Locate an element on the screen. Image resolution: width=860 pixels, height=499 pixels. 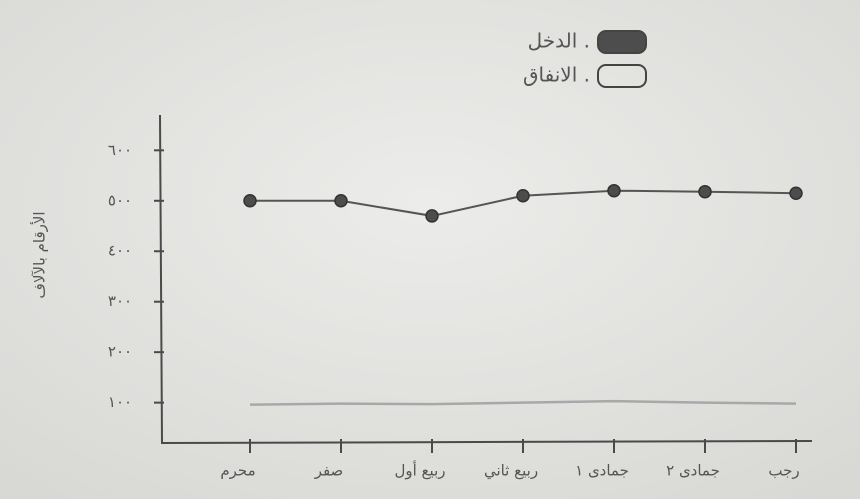
y-tick-label: ٦٠٠ is located at coordinates (120, 150).